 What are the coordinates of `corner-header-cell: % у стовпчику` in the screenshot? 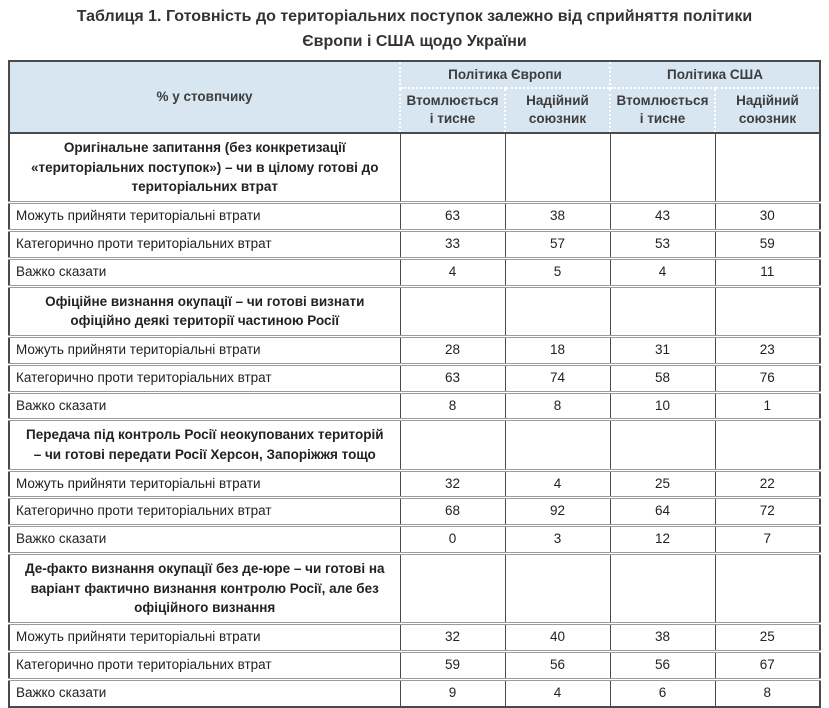 It's located at (204, 97).